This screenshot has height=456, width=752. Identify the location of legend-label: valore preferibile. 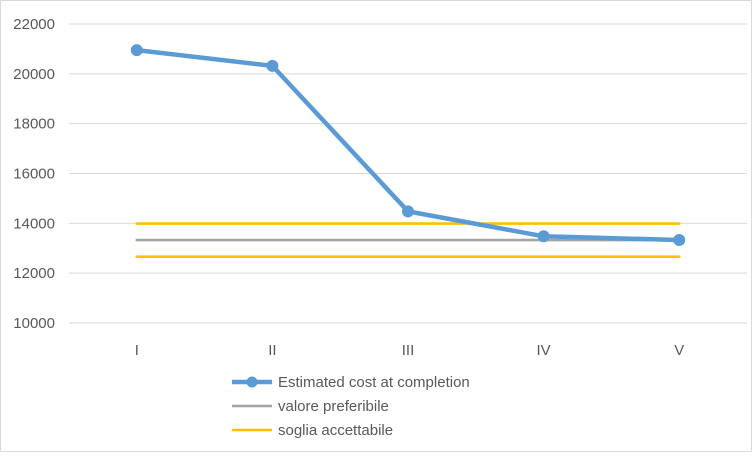
(333, 406).